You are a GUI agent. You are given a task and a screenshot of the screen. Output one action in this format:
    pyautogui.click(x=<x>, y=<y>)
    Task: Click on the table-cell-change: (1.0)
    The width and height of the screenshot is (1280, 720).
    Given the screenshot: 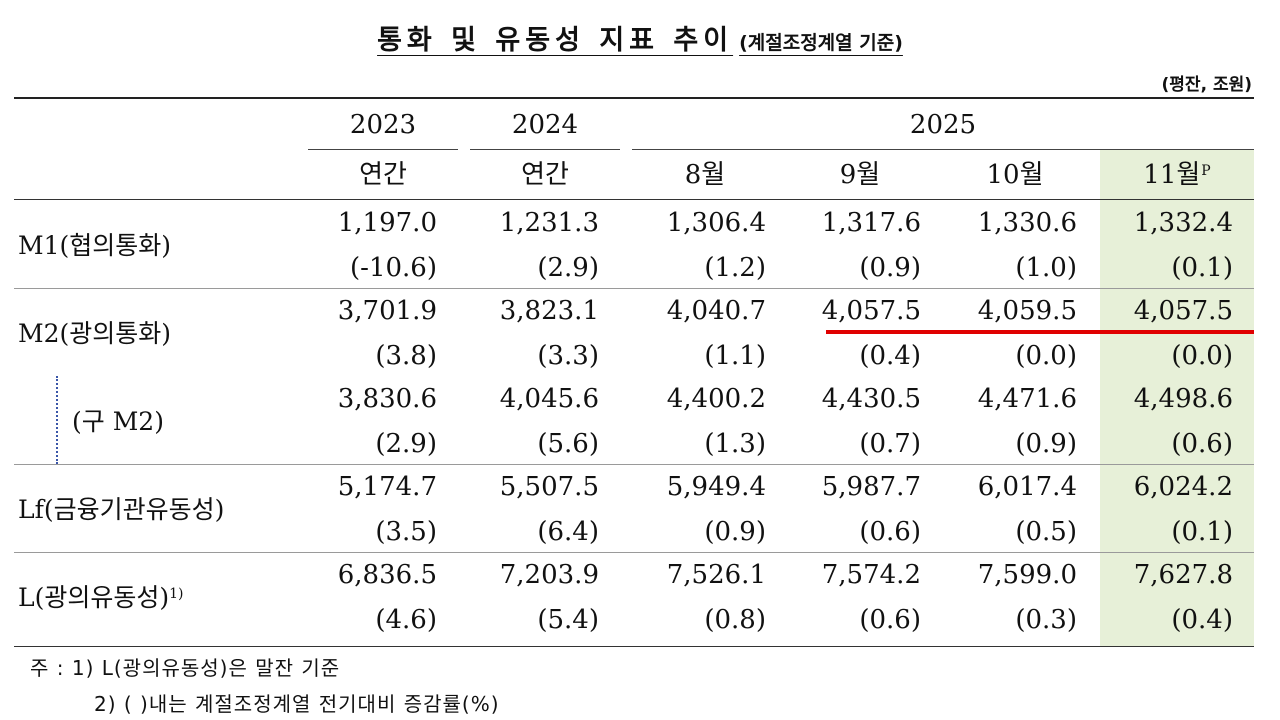 What is the action you would take?
    pyautogui.click(x=1046, y=268)
    